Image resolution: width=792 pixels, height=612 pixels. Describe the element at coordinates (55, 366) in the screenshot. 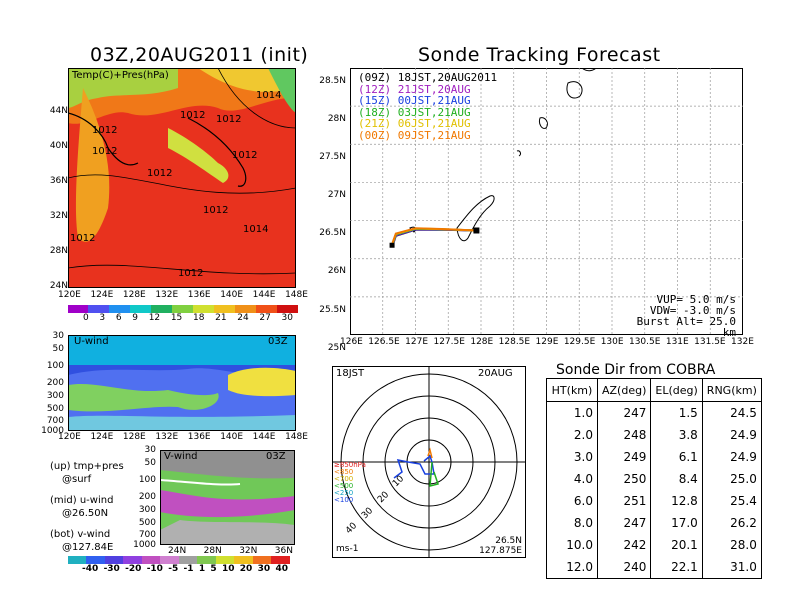

I see `y-tick: 100` at that location.